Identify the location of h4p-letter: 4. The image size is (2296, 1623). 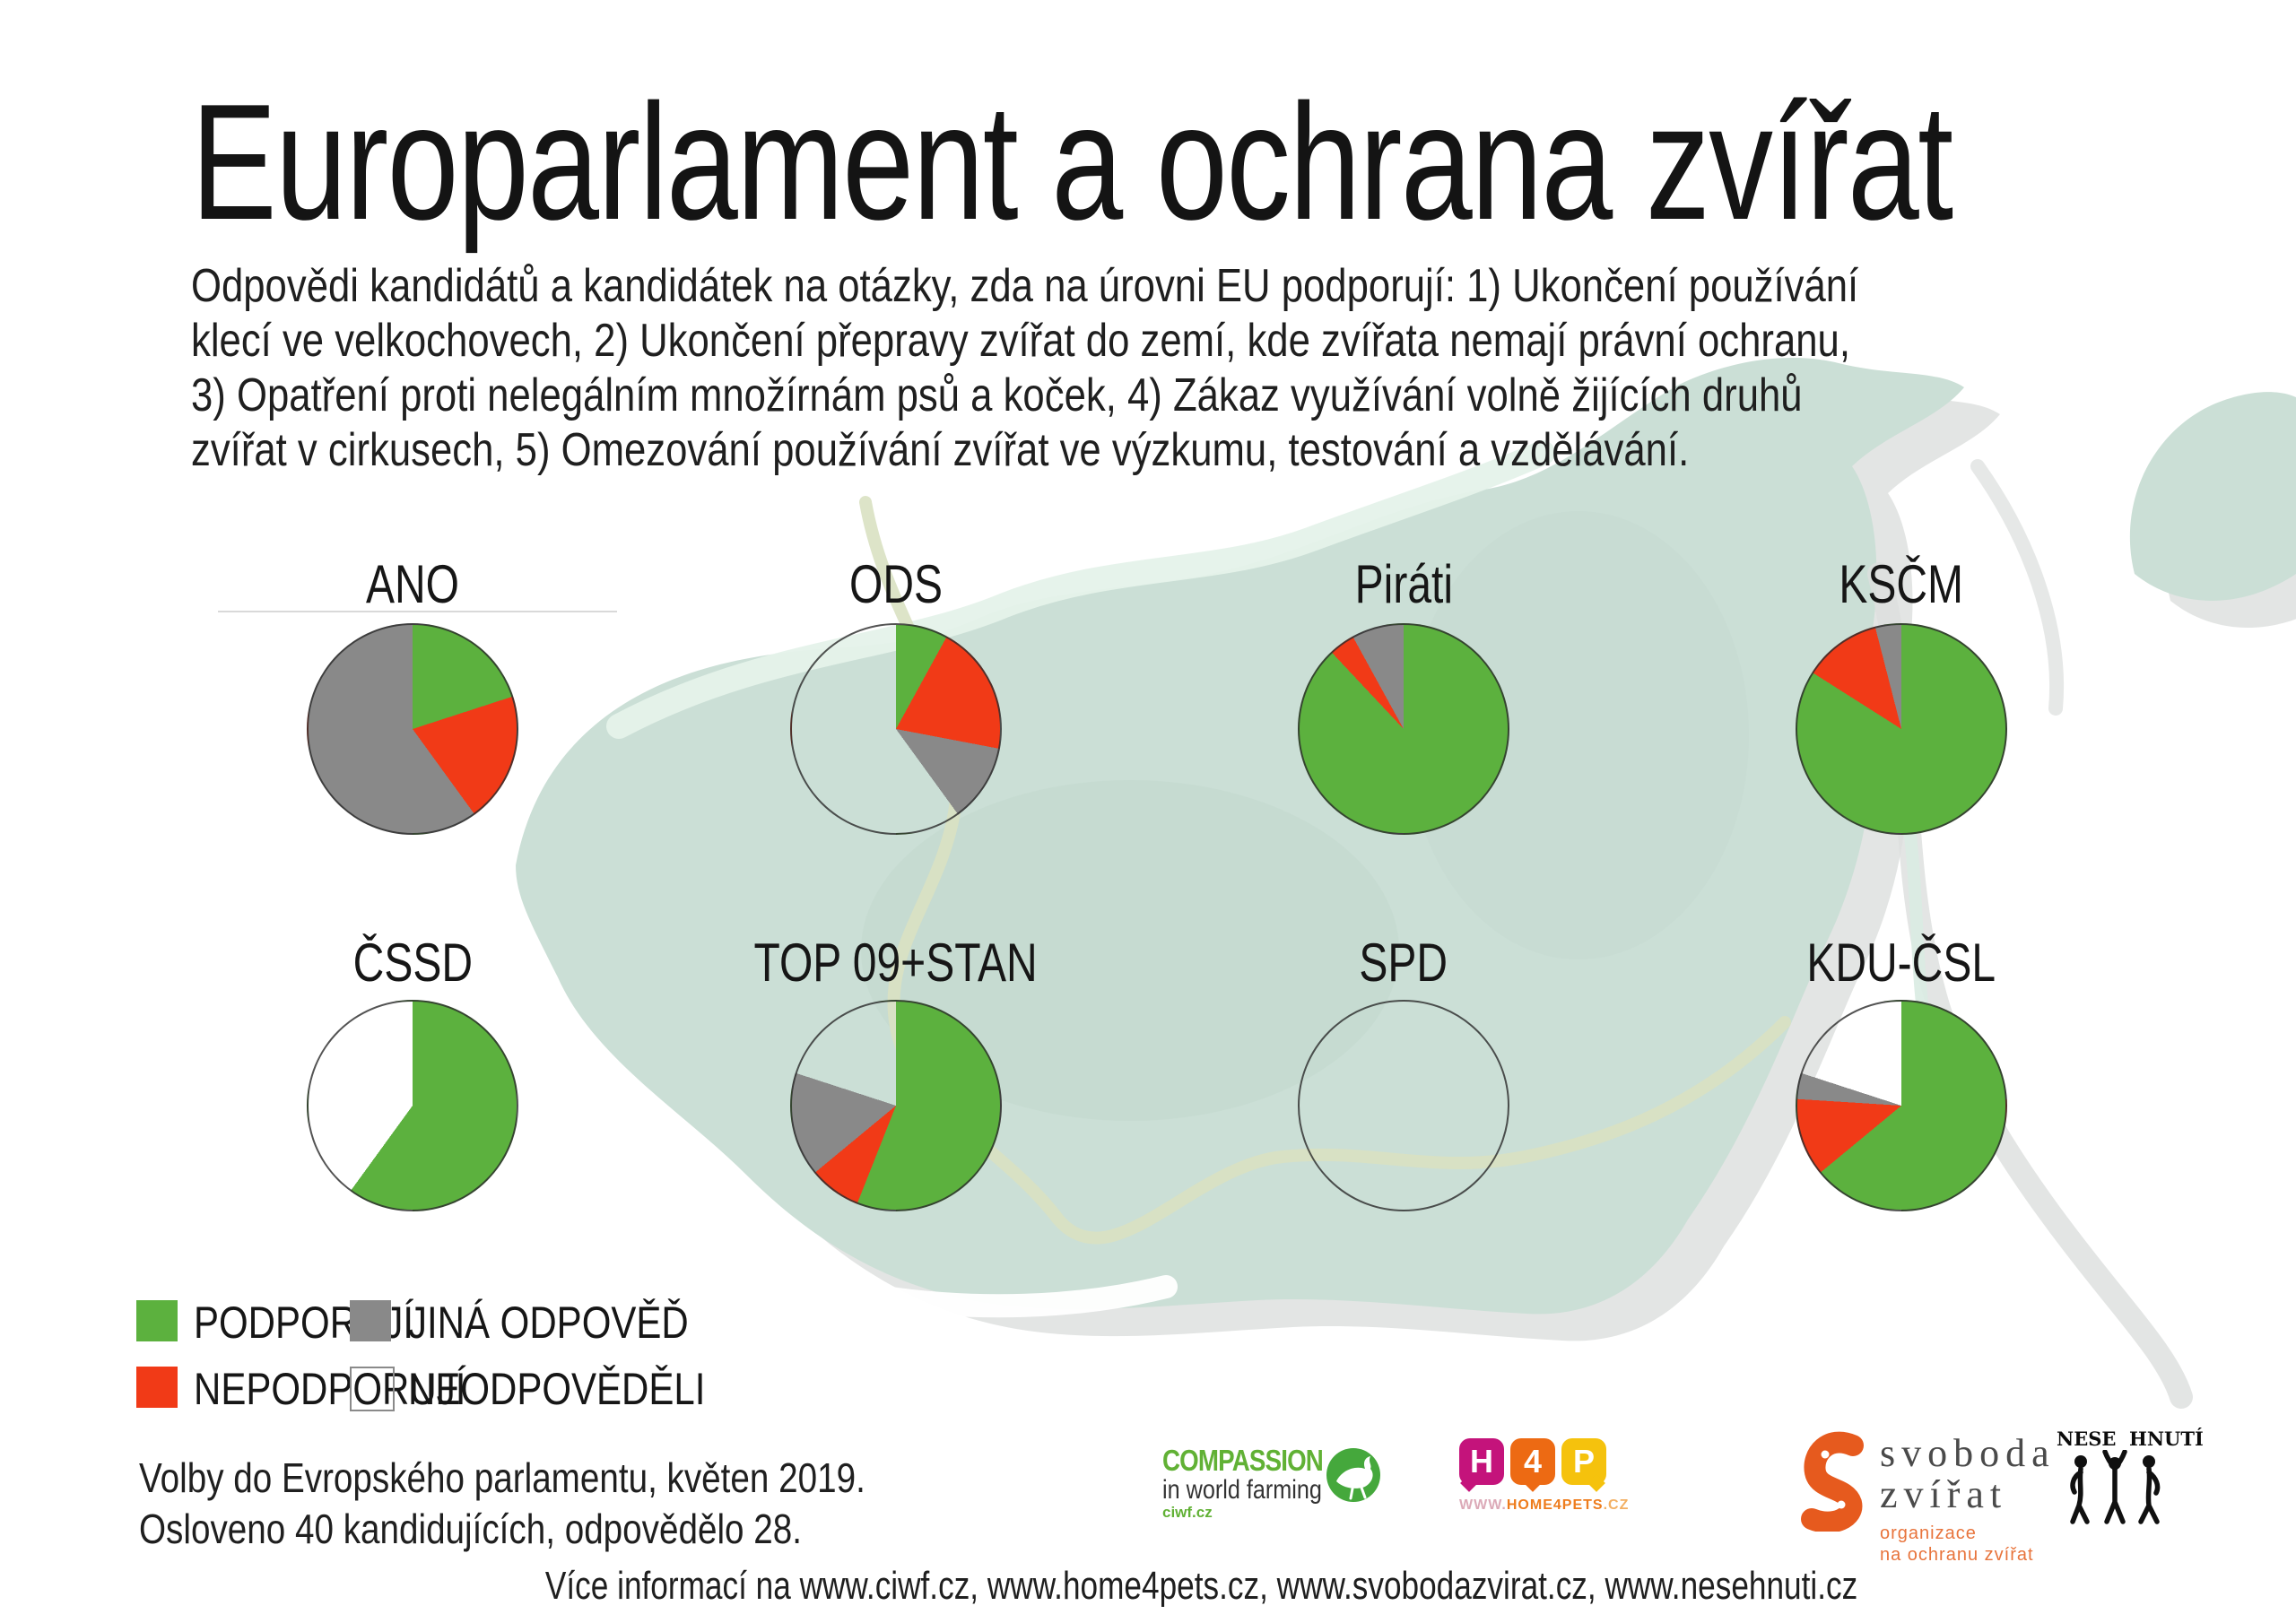
(1533, 1461).